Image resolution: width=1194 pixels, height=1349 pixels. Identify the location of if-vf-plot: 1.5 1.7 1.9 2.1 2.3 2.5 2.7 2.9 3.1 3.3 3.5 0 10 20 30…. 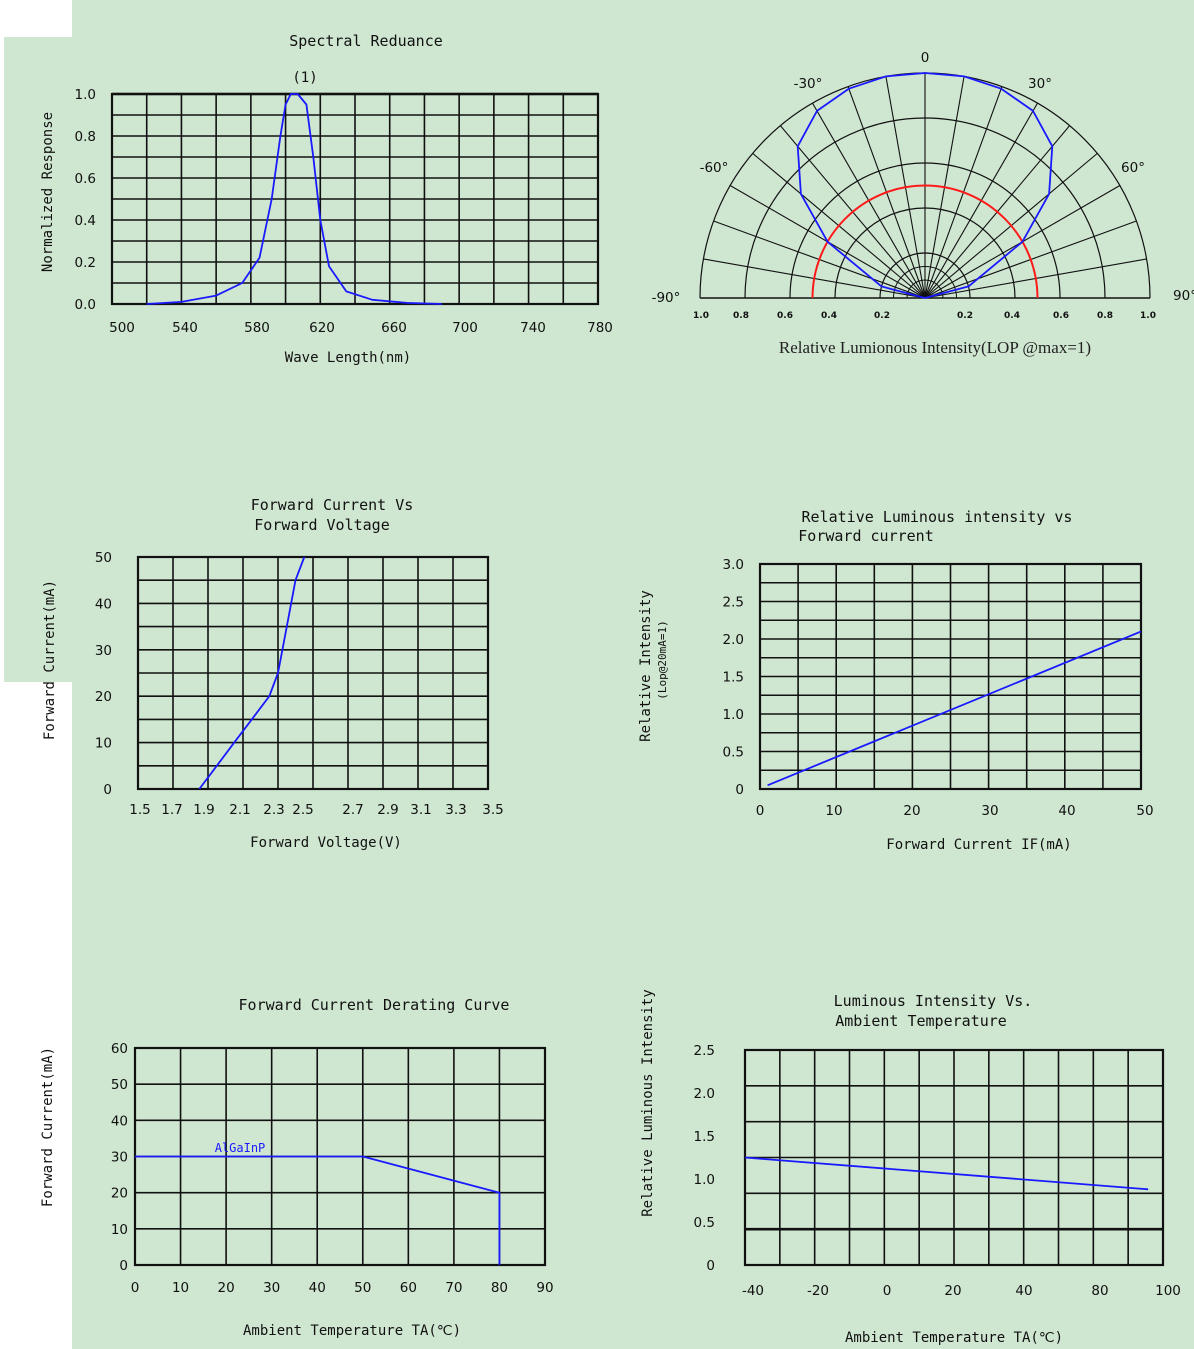
(299, 684).